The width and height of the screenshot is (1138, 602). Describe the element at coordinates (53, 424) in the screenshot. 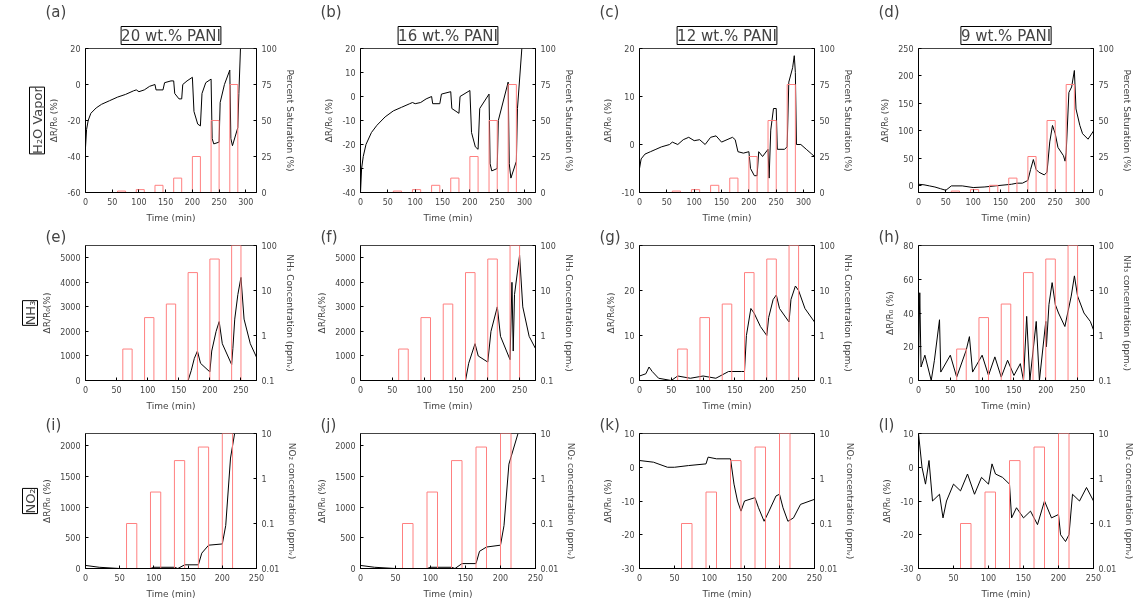

I see `text: (i)` at that location.